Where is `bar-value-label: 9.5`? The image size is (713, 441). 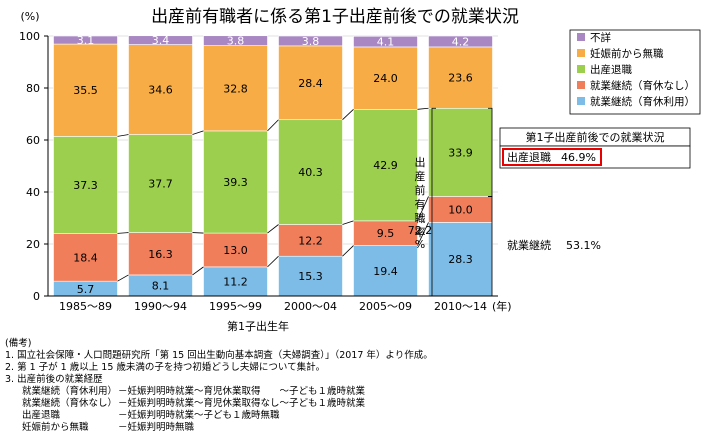
bar-value-label: 9.5 is located at coordinates (386, 233).